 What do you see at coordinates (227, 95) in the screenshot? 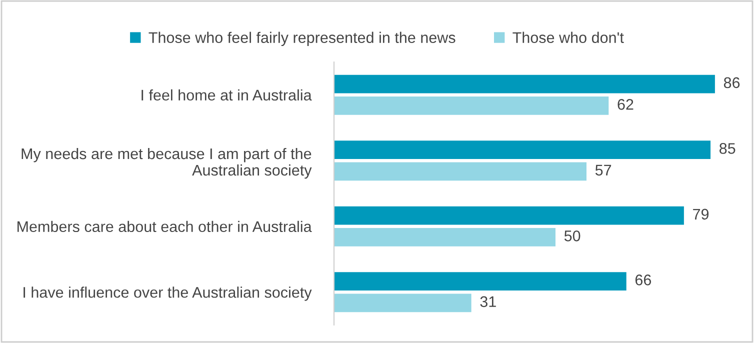
I see `y-tick-label: I feel home at in Australia` at bounding box center [227, 95].